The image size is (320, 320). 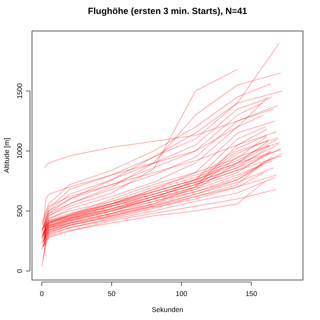 What do you see at coordinates (168, 11) in the screenshot?
I see `chart-title: Flughöhe (ersten 3 min. Starts), N=41` at bounding box center [168, 11].